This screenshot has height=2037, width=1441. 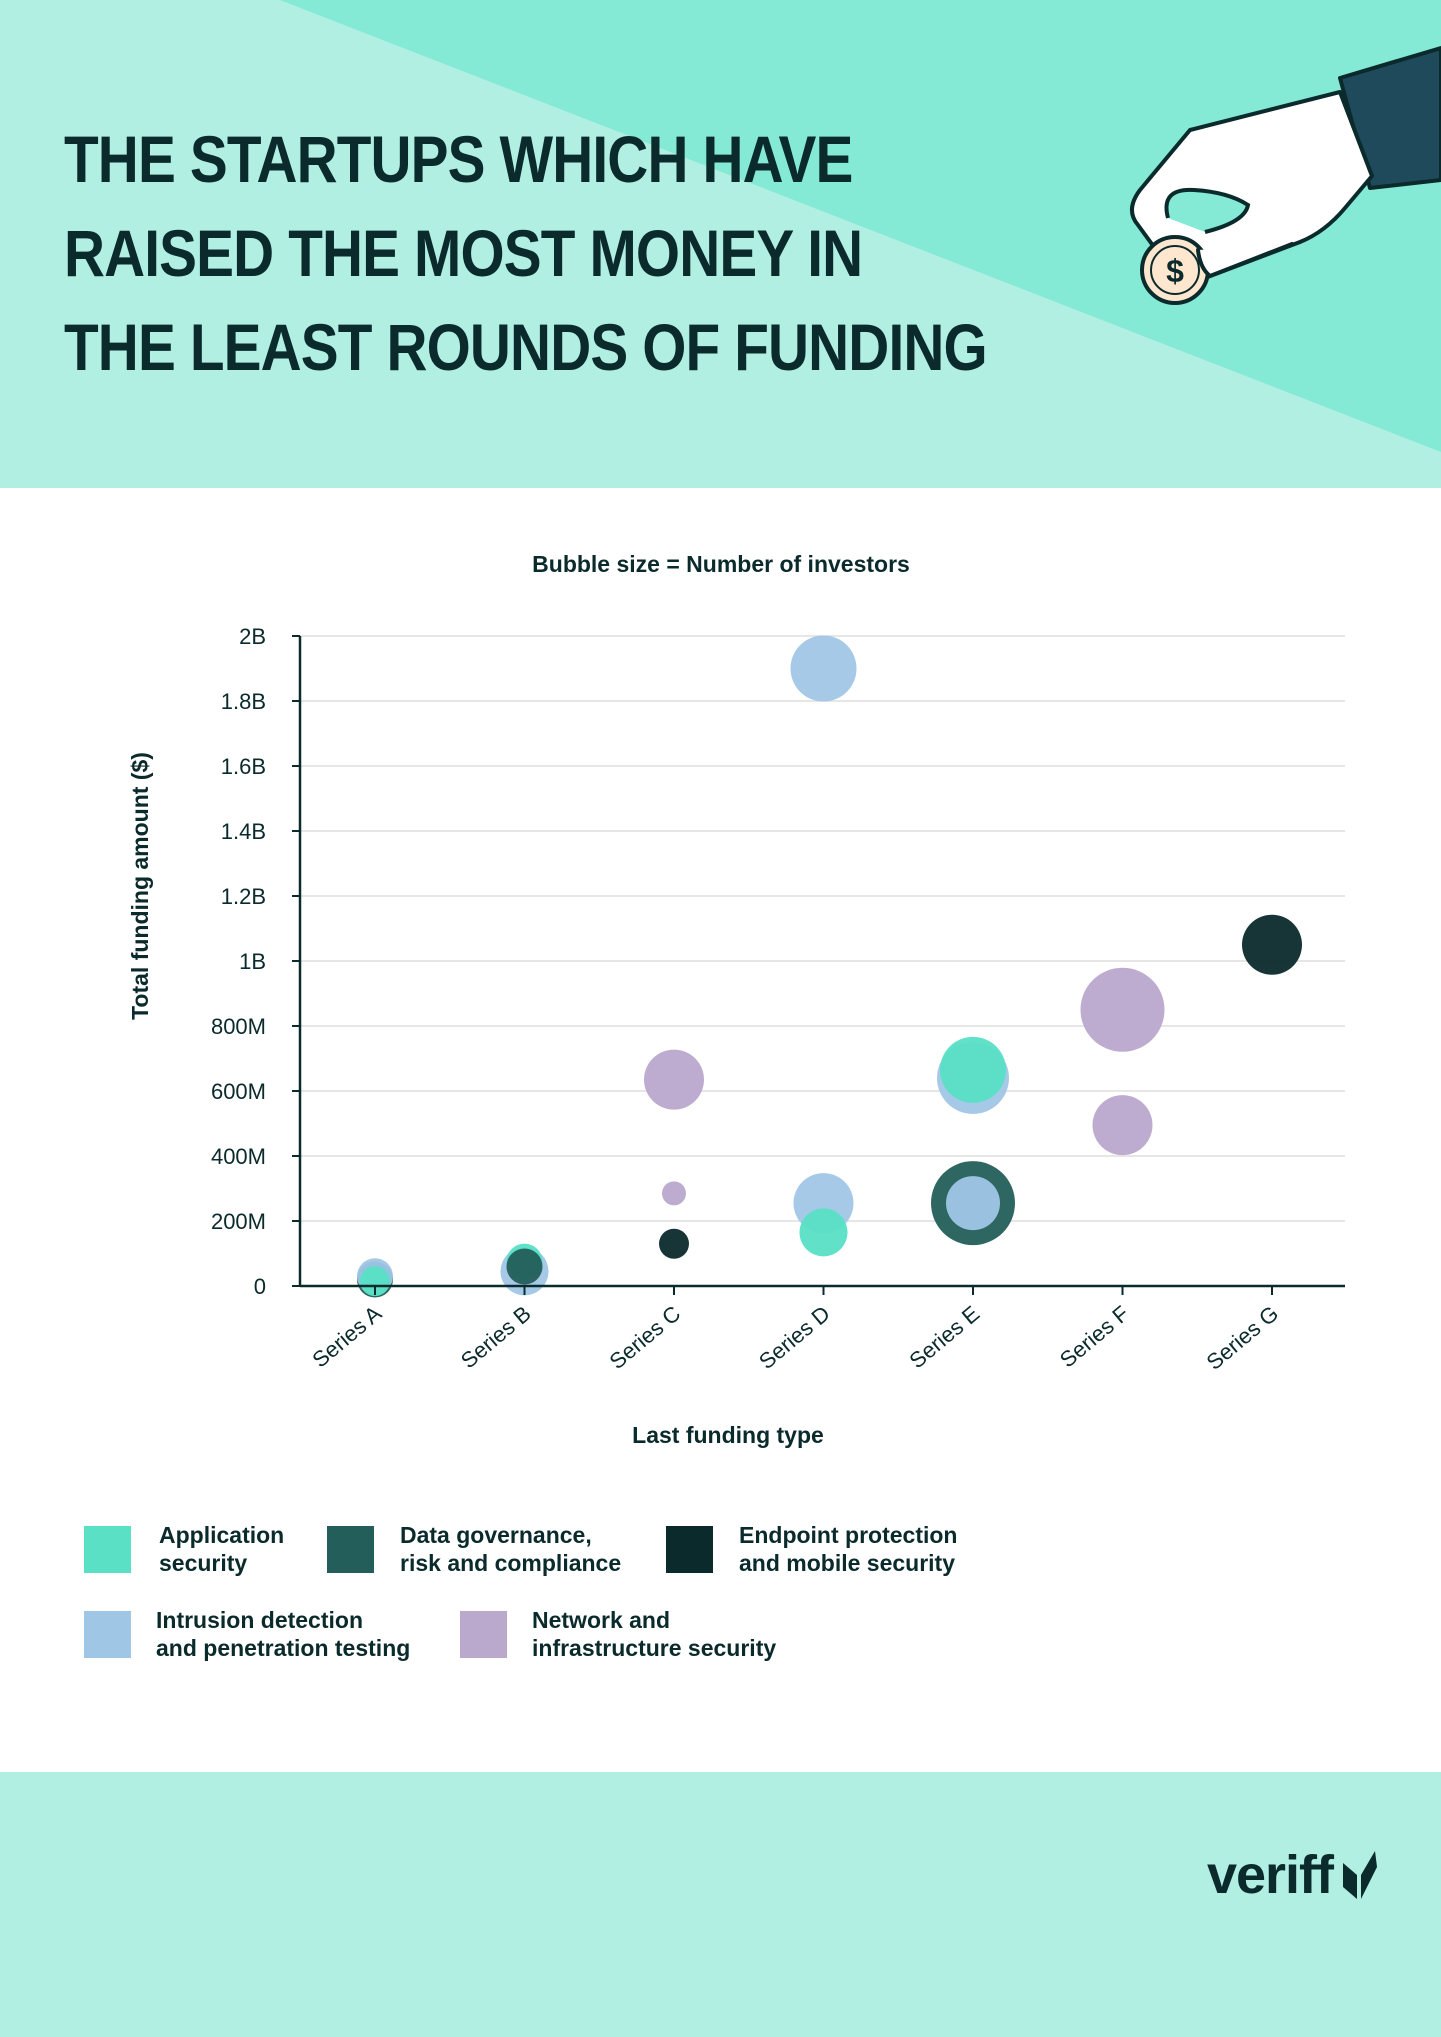 What do you see at coordinates (238, 1026) in the screenshot?
I see `y-tick-label: 800M` at bounding box center [238, 1026].